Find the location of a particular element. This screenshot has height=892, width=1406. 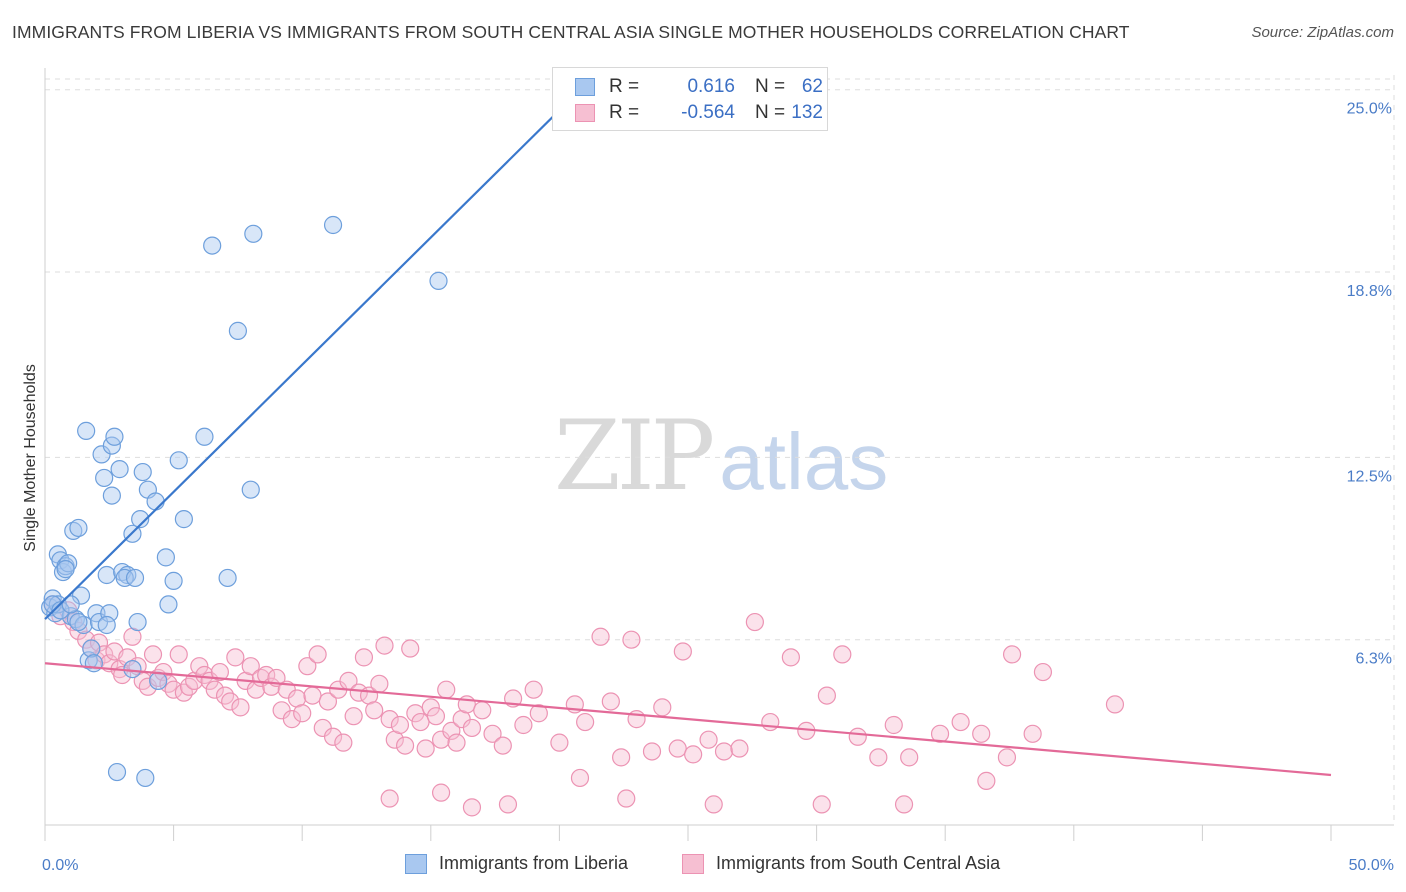

watermark-zip: ZIP is located at coordinates (634, 456).